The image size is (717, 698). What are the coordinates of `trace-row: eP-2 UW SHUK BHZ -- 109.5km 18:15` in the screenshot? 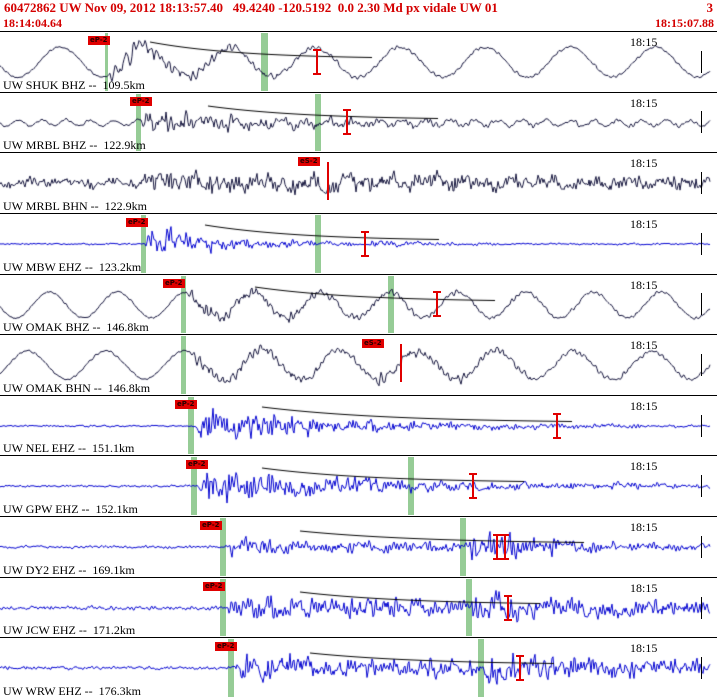 It's located at (358, 61).